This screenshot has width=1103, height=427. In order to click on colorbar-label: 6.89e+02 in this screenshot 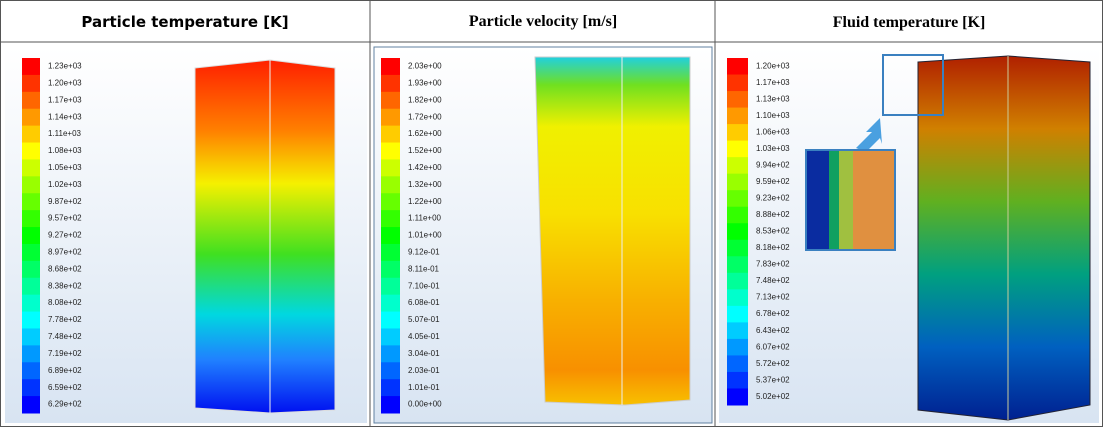, I will do `click(65, 370)`.